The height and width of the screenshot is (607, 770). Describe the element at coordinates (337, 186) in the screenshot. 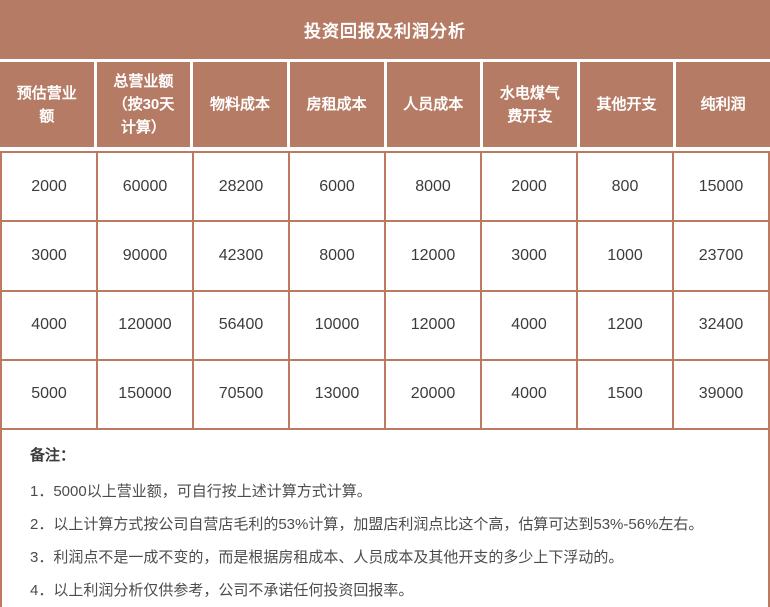

I see `table-cell: 6000` at that location.